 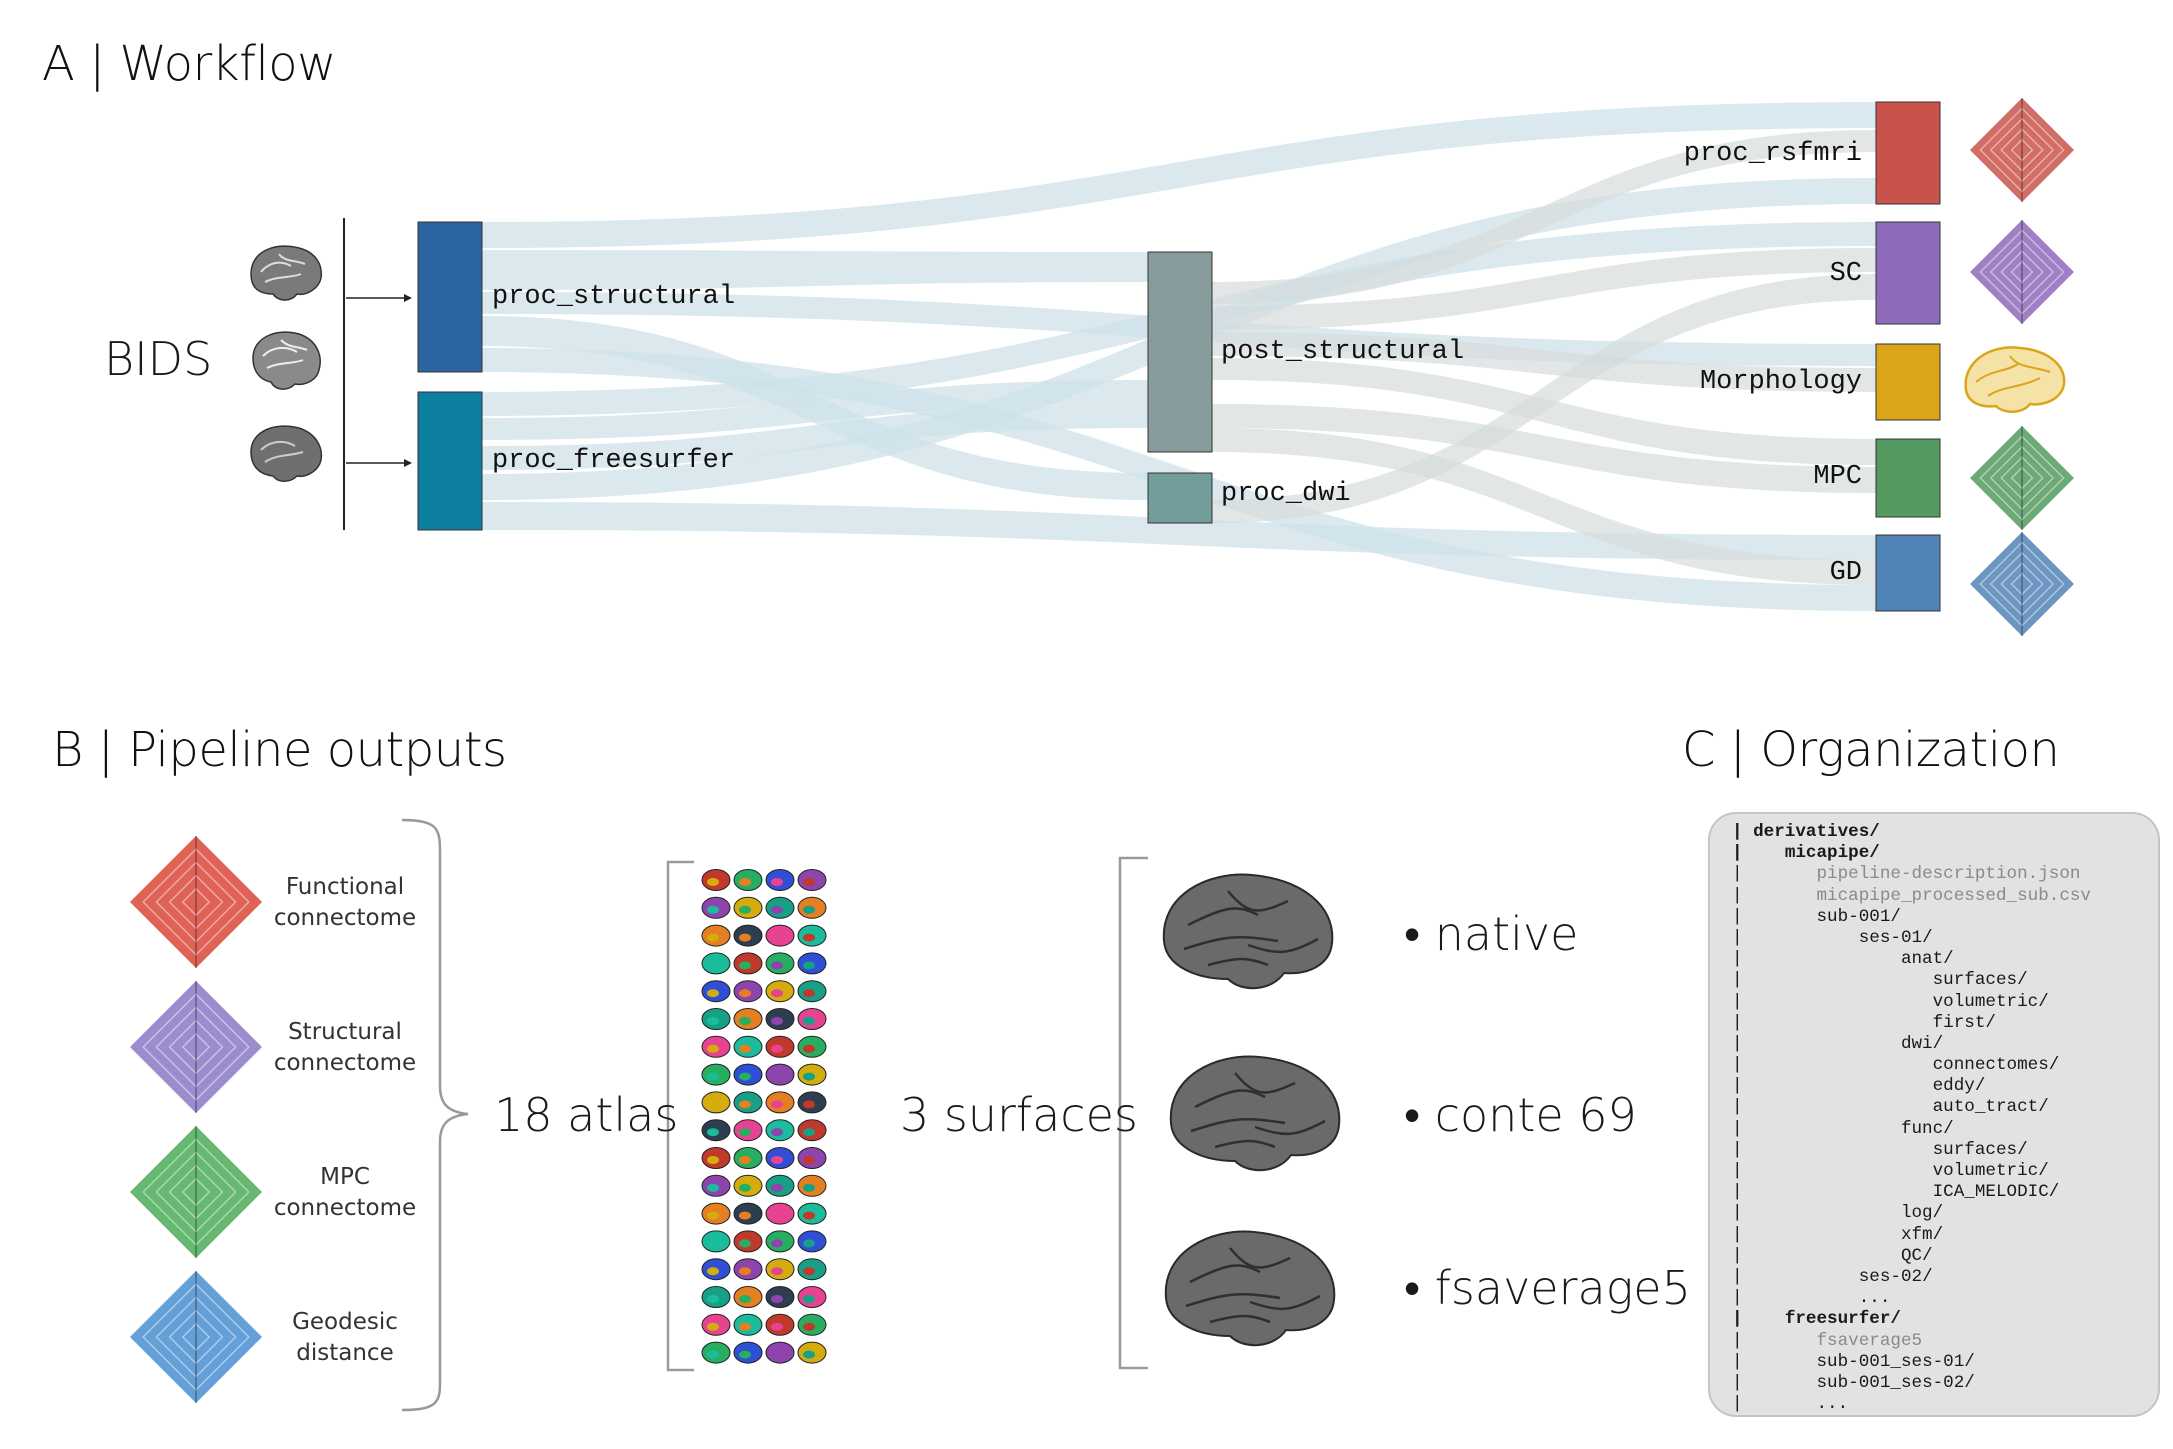 What do you see at coordinates (1827, 1340) in the screenshot?
I see `tree-entry: | fsaverage5` at bounding box center [1827, 1340].